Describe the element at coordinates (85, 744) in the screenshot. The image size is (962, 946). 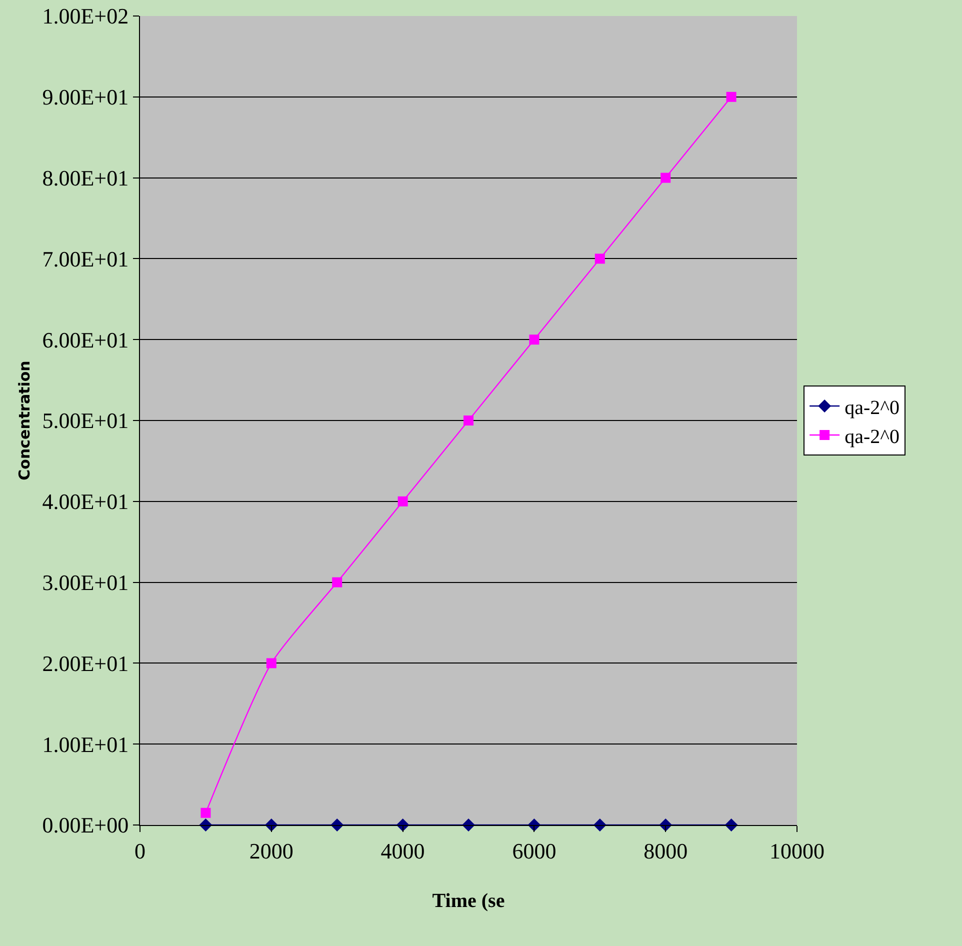
I see `y-tick-label: 1.00E+01` at that location.